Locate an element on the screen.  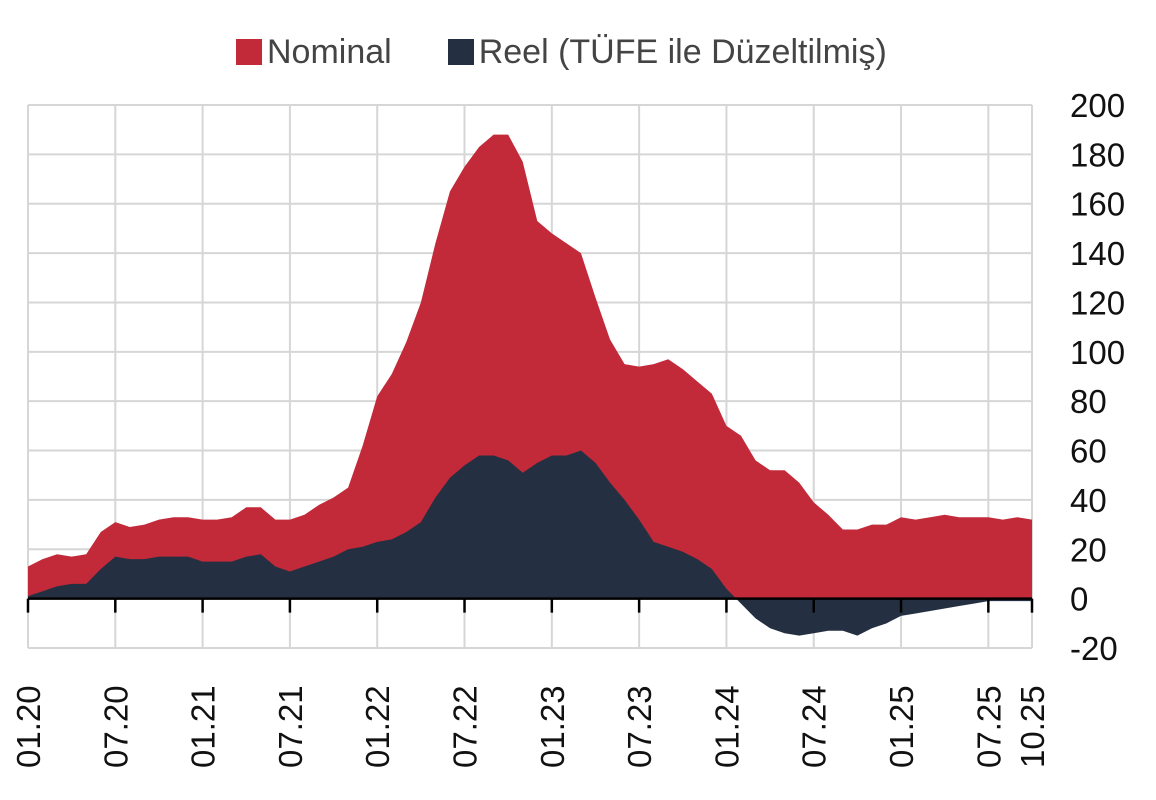
y-tick-label: 20 is located at coordinates (1088, 549).